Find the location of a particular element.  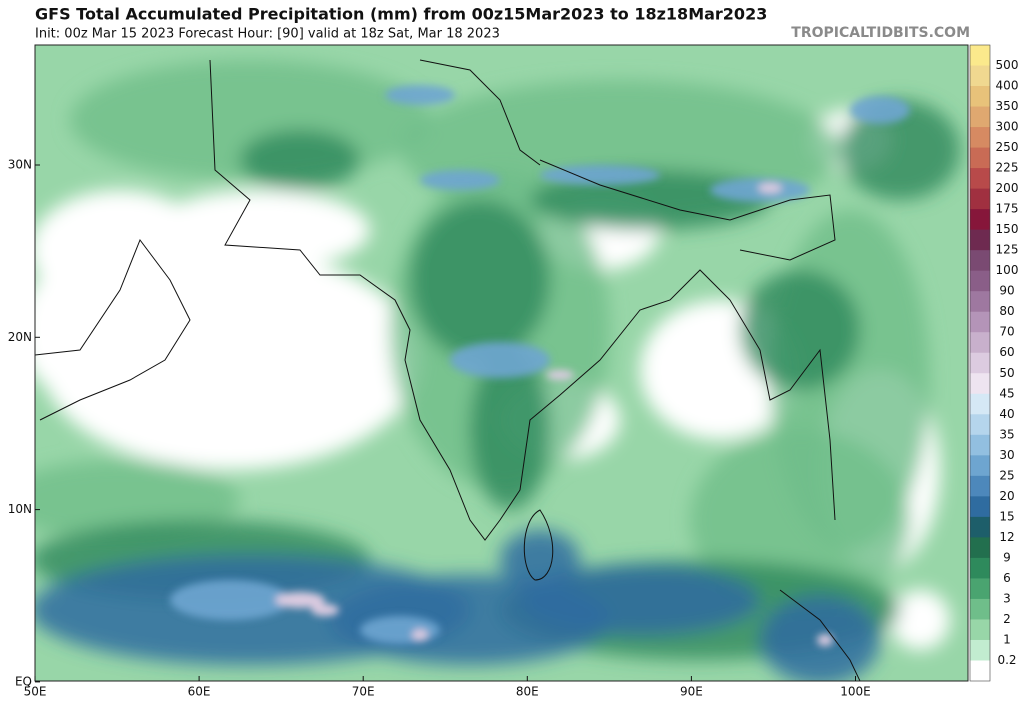

colorbar-label: 0.2 is located at coordinates (1006, 660).